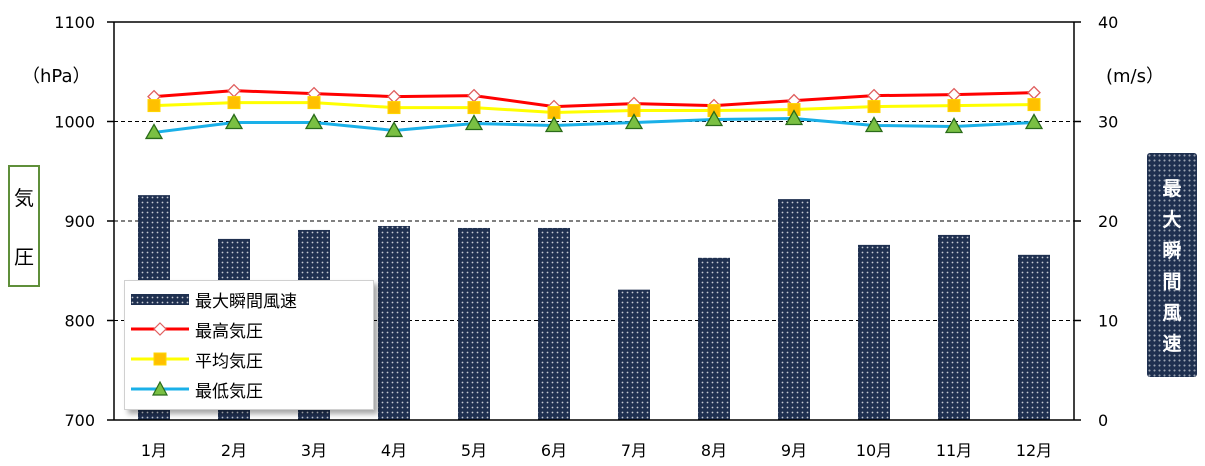  I want to click on legend-item-max-pressure: 最高気圧, so click(194, 329).